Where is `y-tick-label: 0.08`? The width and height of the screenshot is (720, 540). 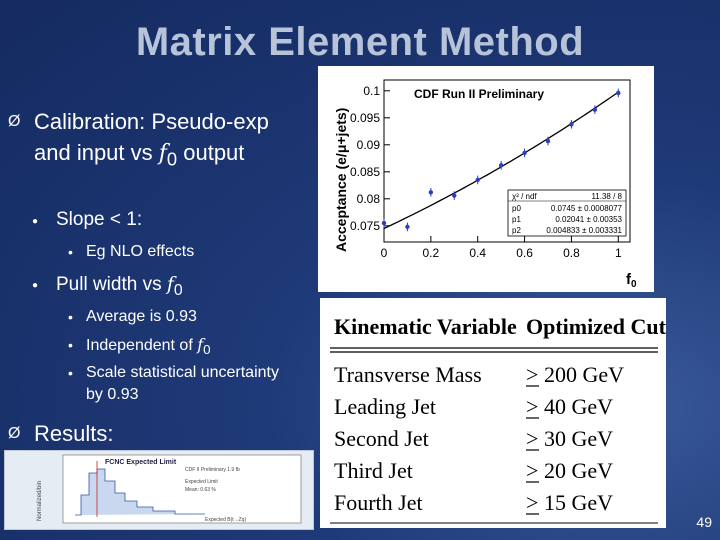 y-tick-label: 0.08 is located at coordinates (369, 199).